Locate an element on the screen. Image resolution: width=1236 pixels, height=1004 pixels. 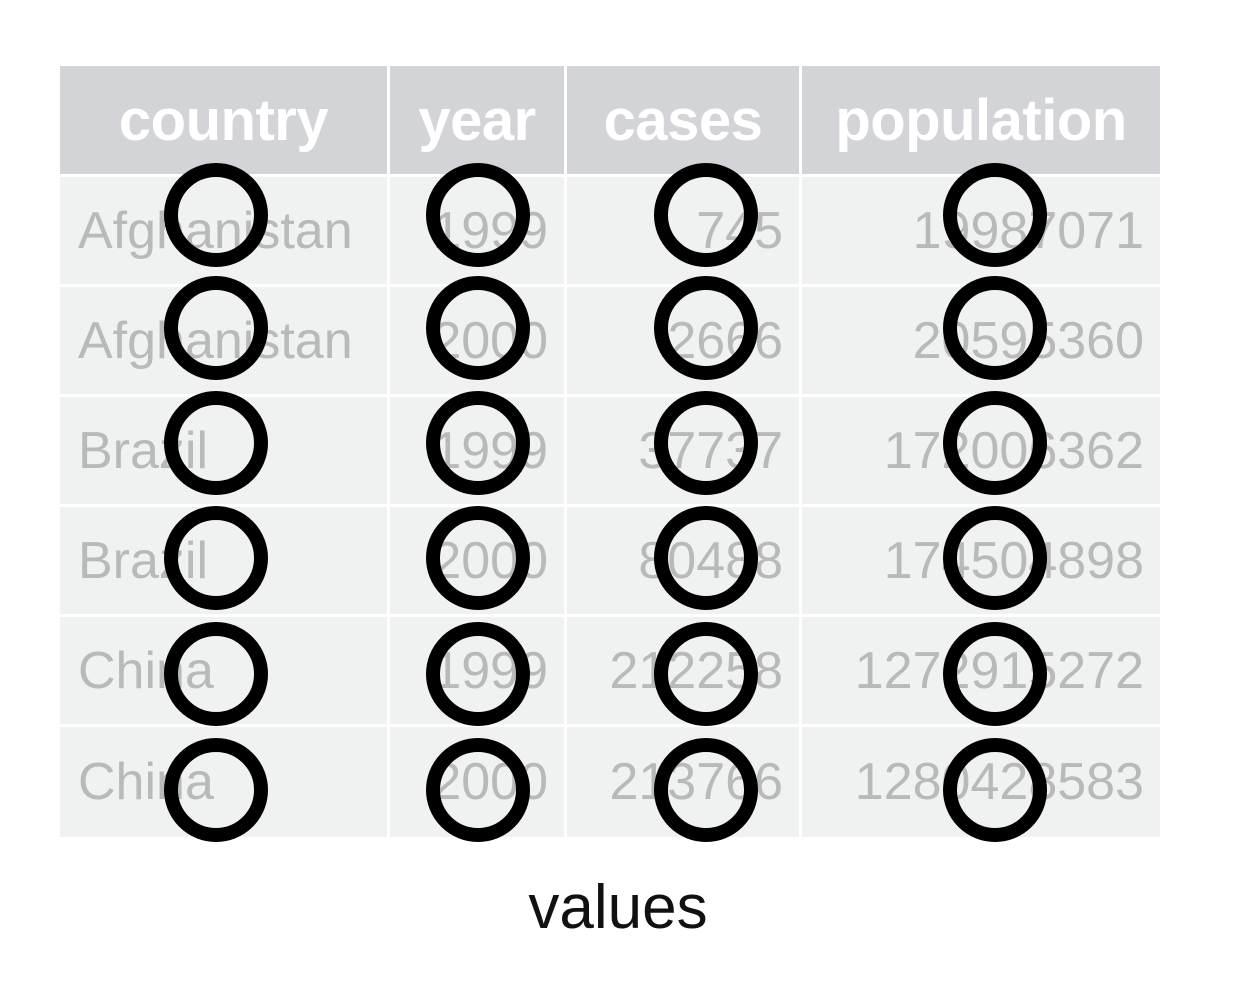
table-row: China 2000 213766 1280428583 is located at coordinates (610, 782).